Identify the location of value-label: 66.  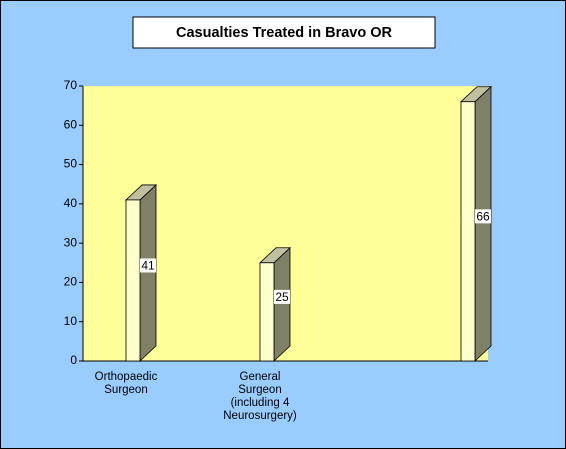
(483, 217).